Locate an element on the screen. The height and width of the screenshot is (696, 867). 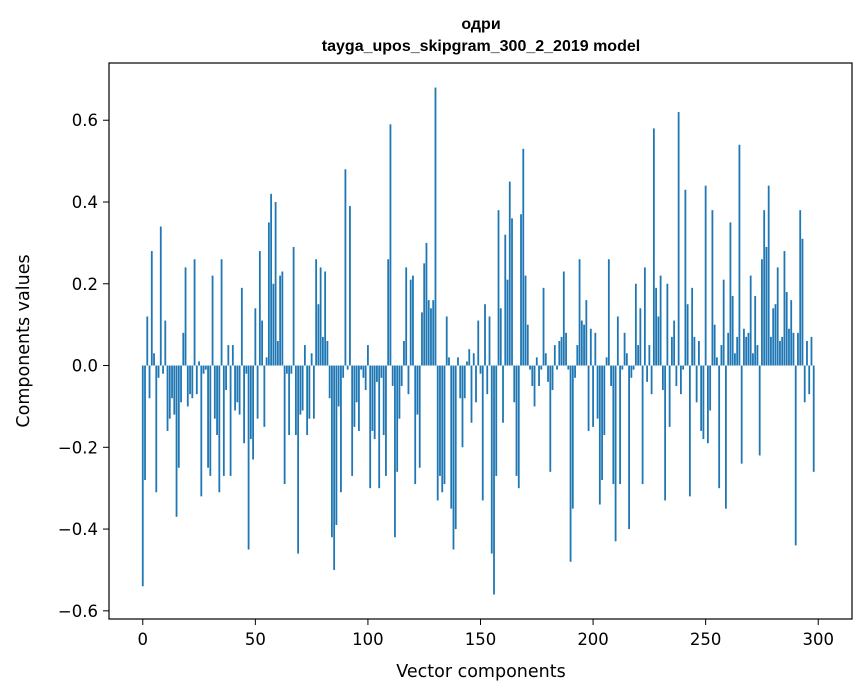
y-tick-label: 0.4 is located at coordinates (85, 202).